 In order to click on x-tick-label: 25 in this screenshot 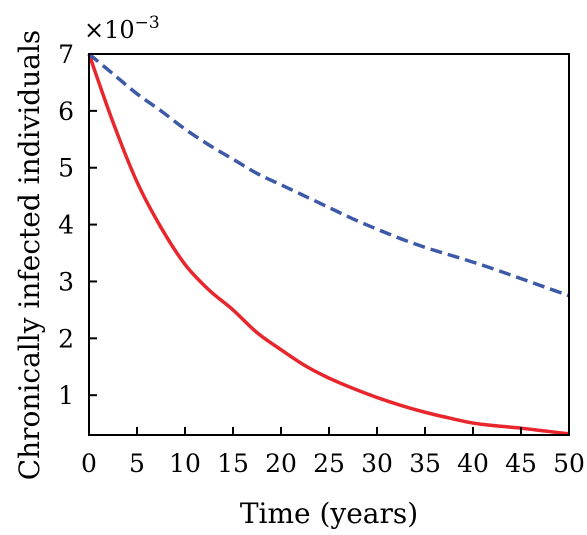, I will do `click(329, 463)`.